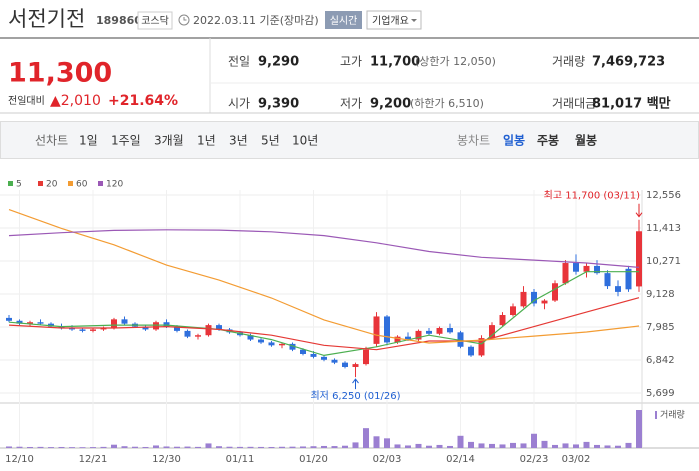  I want to click on change-rate: +21.64%, so click(143, 101).